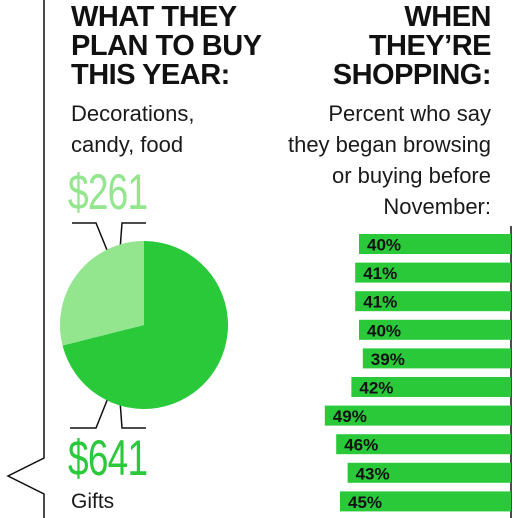  Describe the element at coordinates (412, 75) in the screenshot. I see `right-heading-line: SHOPPING:` at that location.